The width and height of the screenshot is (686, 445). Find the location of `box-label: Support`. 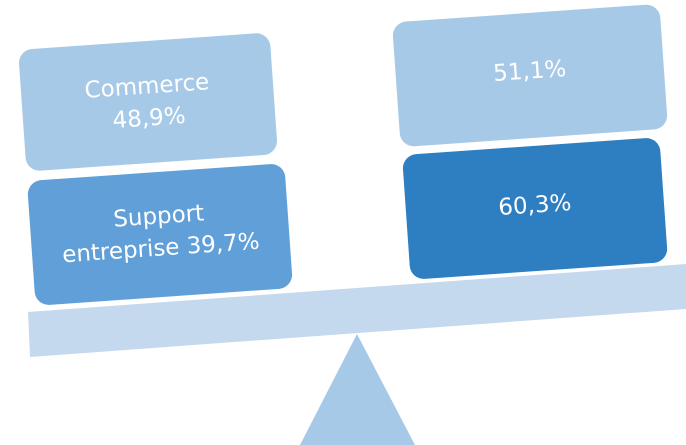

box-label: Support is located at coordinates (158, 216).